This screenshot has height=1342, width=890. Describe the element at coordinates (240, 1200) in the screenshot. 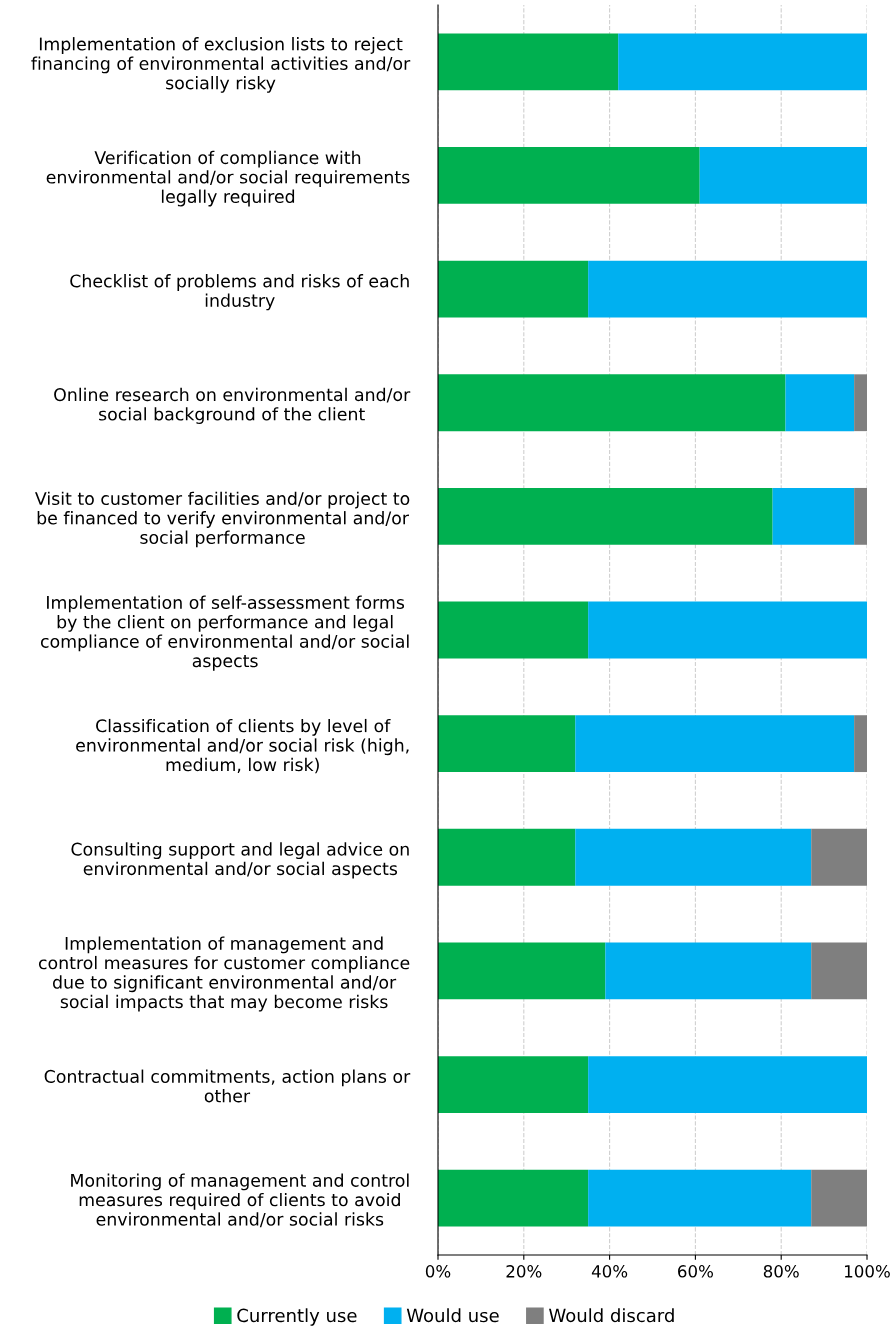

I see `y-tick-label: Monitoring of management and control measures required of clients to avoid environmental and/or social risks` at that location.